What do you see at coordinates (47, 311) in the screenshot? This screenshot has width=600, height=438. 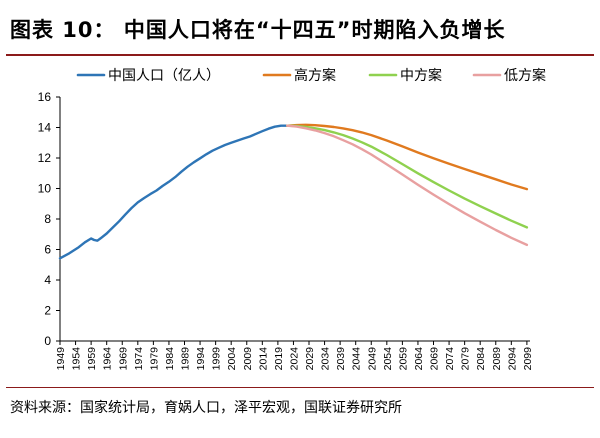 I see `y-tick-label: 2` at bounding box center [47, 311].